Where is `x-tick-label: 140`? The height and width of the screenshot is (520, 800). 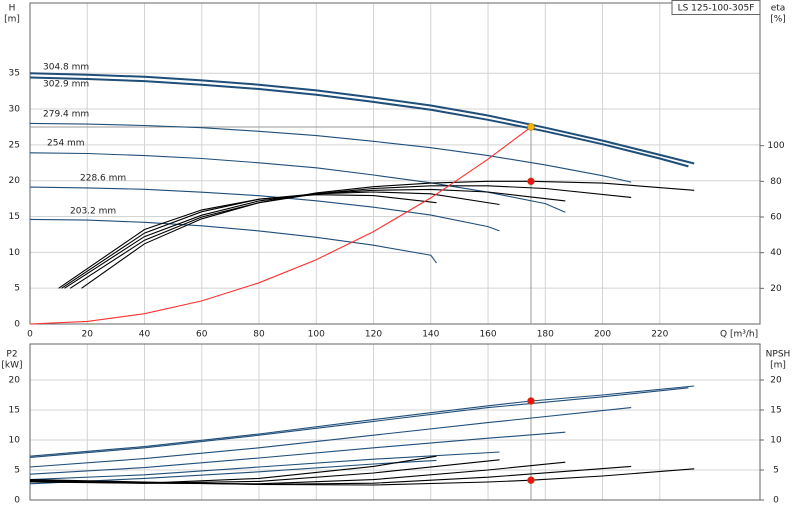 x-tick-label: 140 is located at coordinates (430, 335).